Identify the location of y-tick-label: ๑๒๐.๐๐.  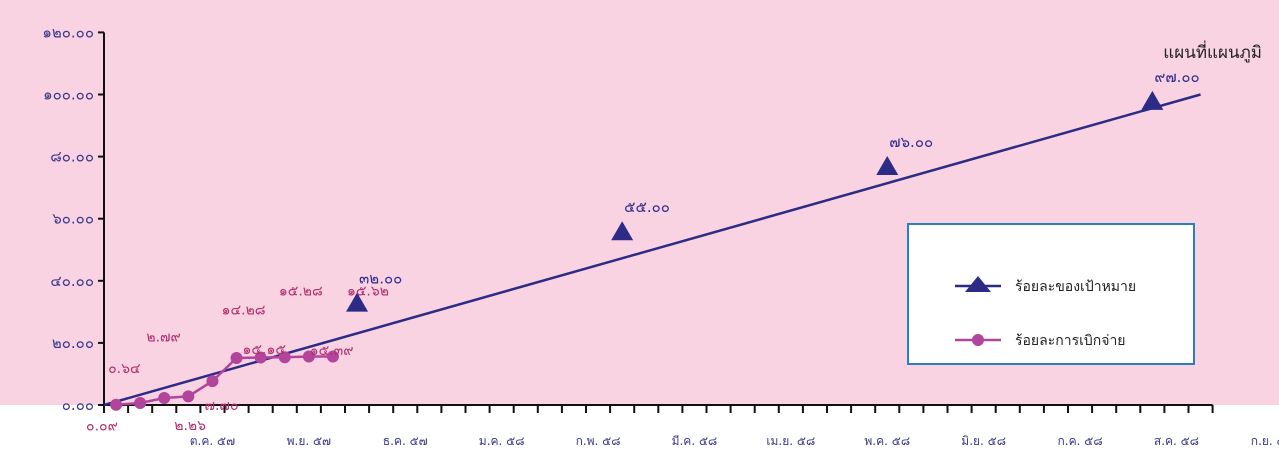
(68, 32).